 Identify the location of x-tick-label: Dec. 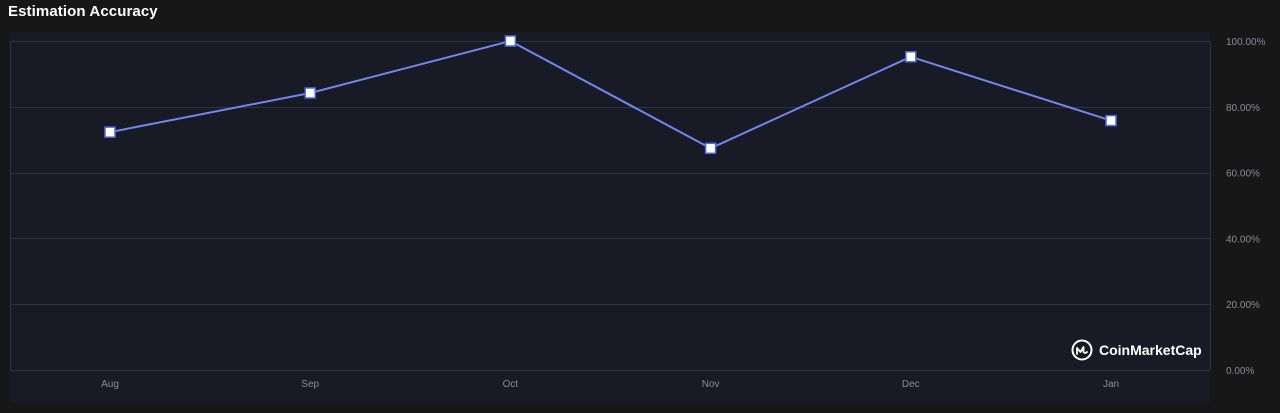
(911, 384).